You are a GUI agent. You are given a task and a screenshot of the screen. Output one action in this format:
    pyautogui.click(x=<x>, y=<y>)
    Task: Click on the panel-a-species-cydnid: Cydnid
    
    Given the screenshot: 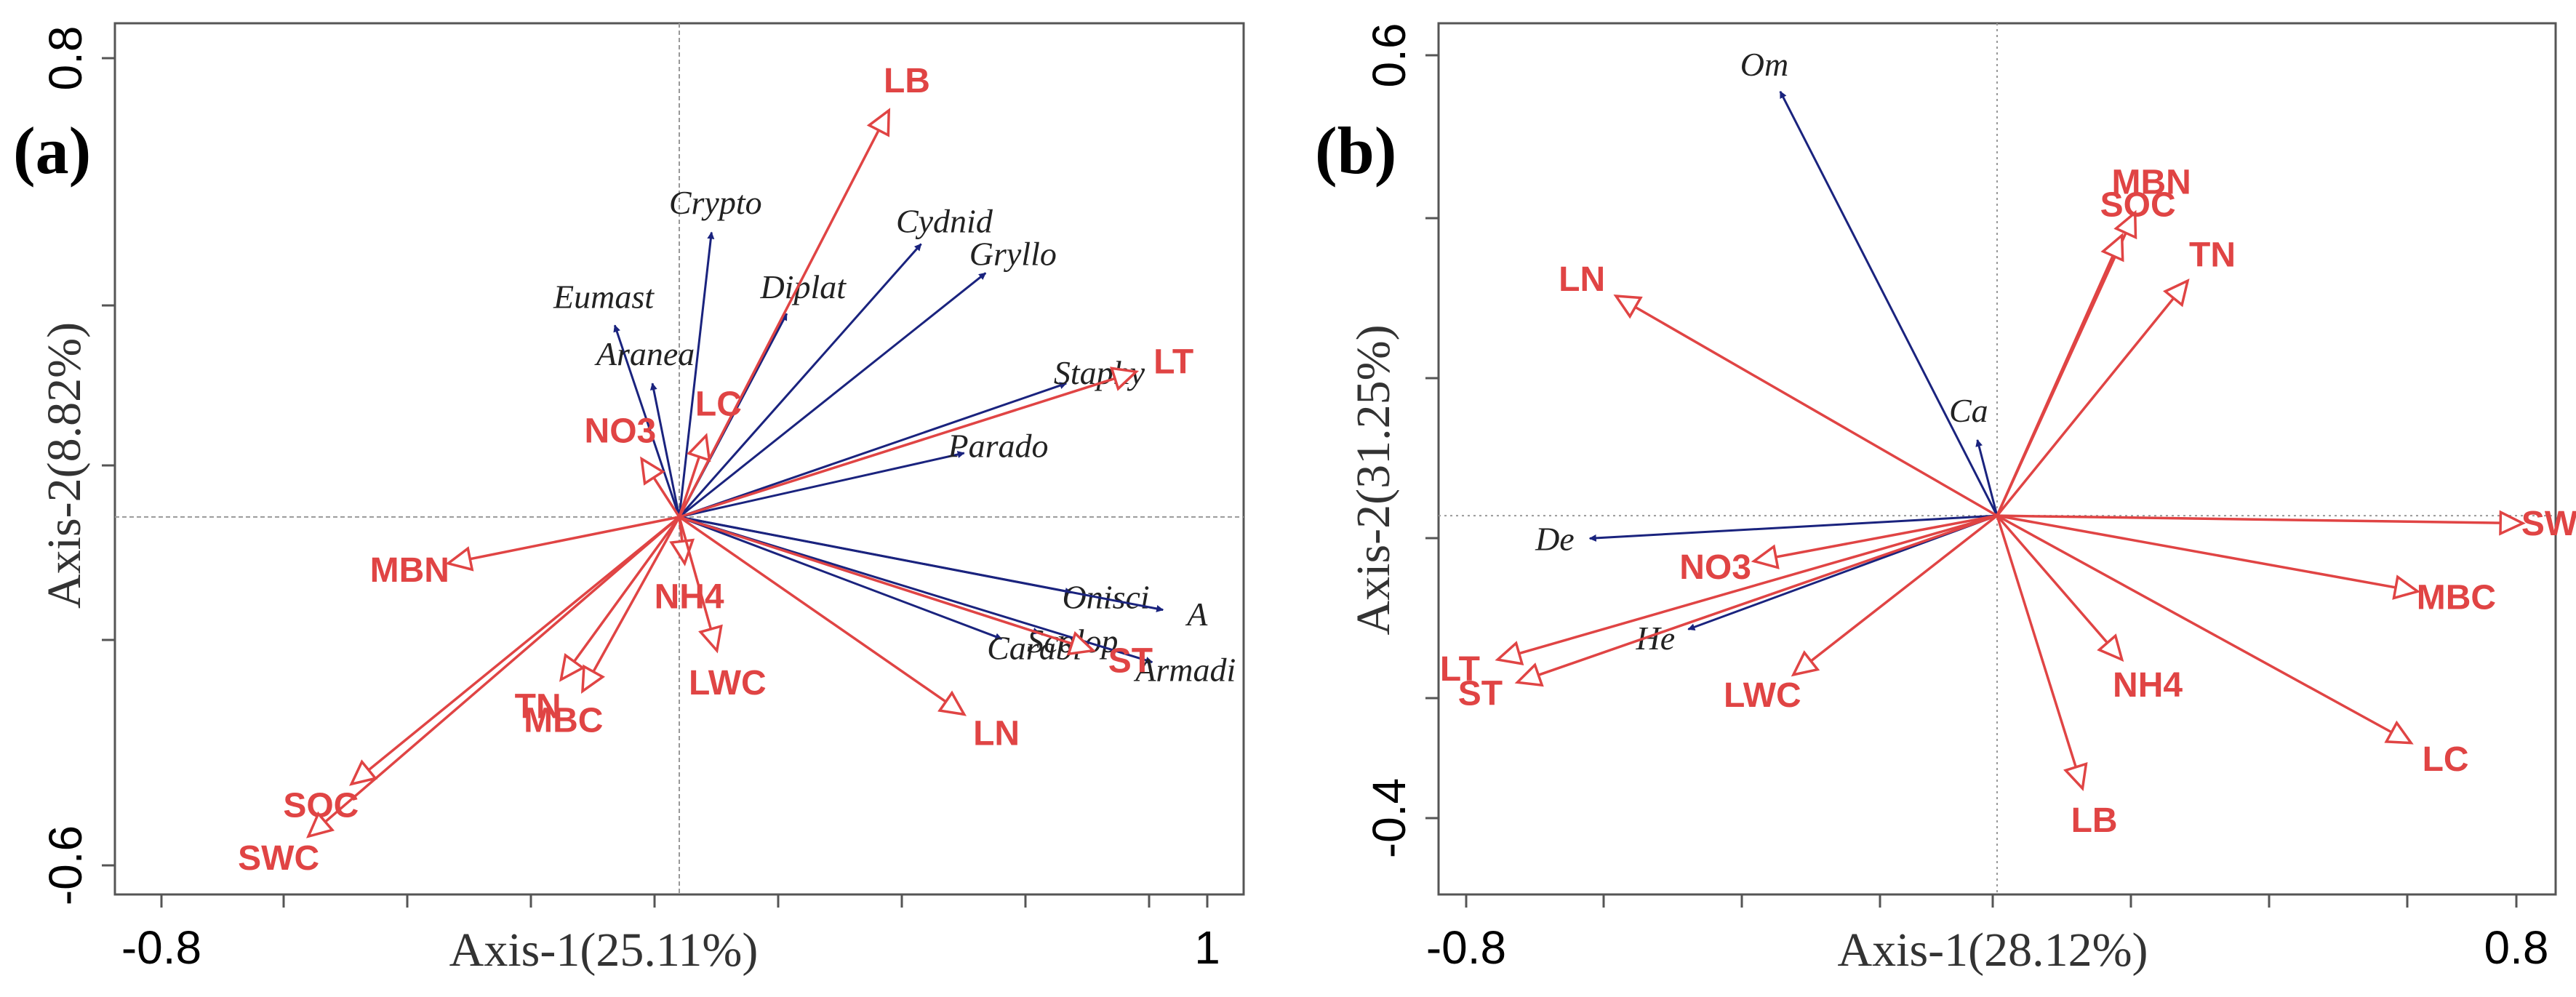 What is the action you would take?
    pyautogui.click(x=835, y=361)
    